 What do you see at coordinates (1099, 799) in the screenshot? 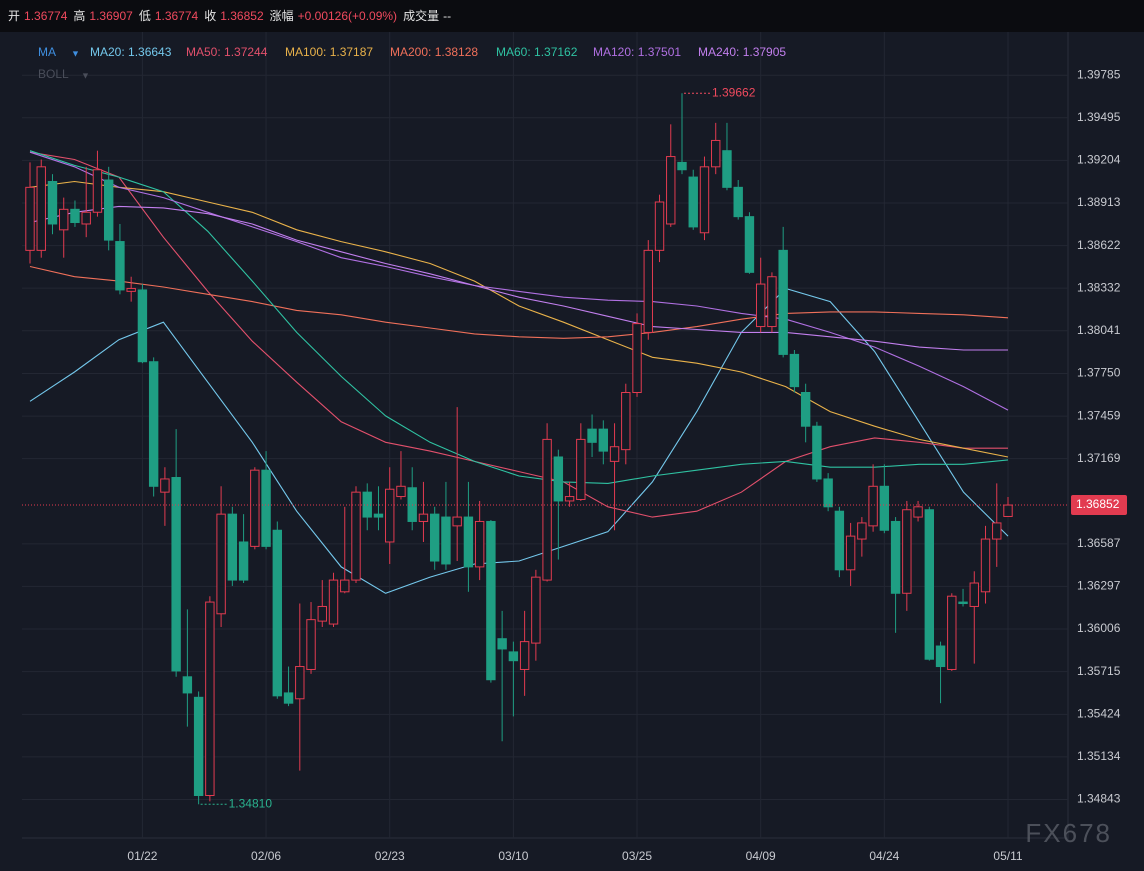
I see `y-tick-label: 1.34843` at bounding box center [1099, 799].